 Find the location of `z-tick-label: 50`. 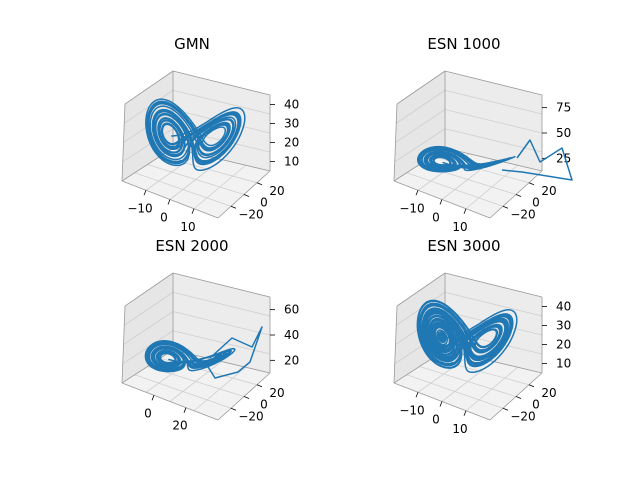

z-tick-label: 50 is located at coordinates (563, 133).